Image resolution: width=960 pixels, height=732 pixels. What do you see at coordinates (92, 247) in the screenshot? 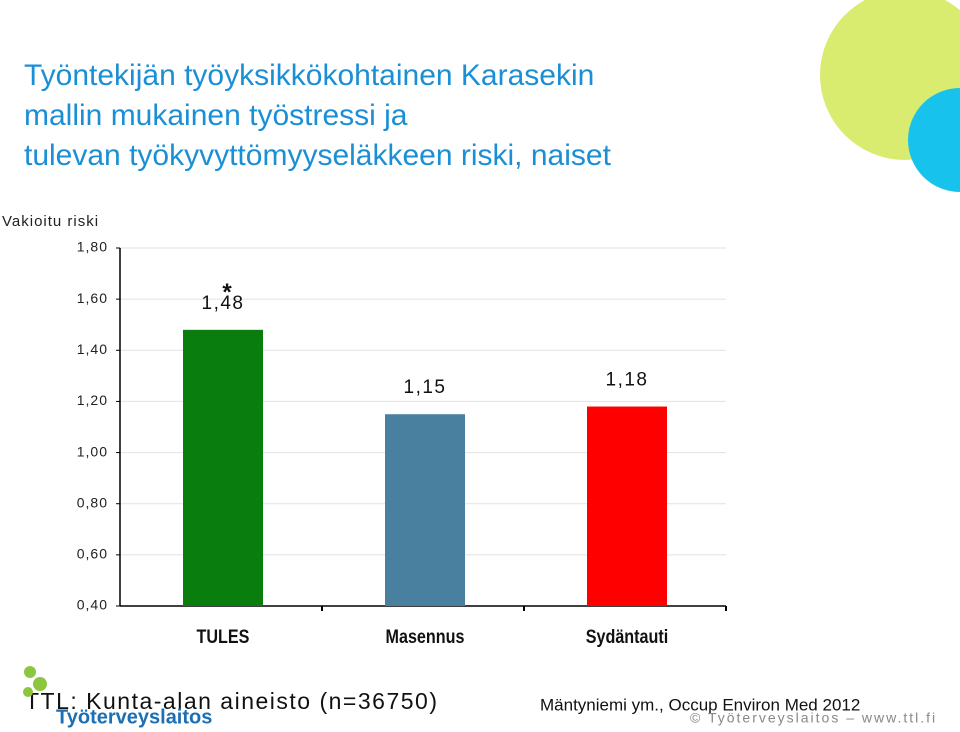
I see `y-tick-label: 1,80` at bounding box center [92, 247].